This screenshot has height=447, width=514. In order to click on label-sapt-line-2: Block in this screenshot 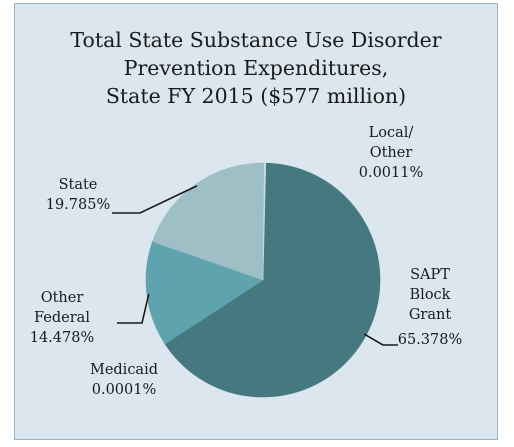, I will do `click(430, 295)`.